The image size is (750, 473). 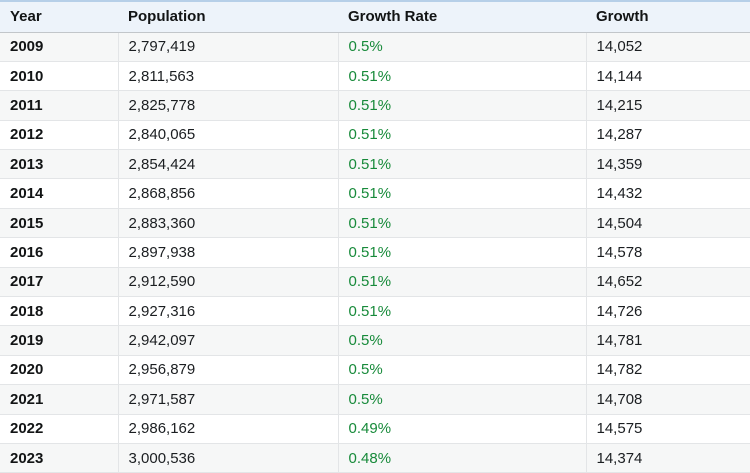 What do you see at coordinates (667, 399) in the screenshot?
I see `growth-cell: 14,708` at bounding box center [667, 399].